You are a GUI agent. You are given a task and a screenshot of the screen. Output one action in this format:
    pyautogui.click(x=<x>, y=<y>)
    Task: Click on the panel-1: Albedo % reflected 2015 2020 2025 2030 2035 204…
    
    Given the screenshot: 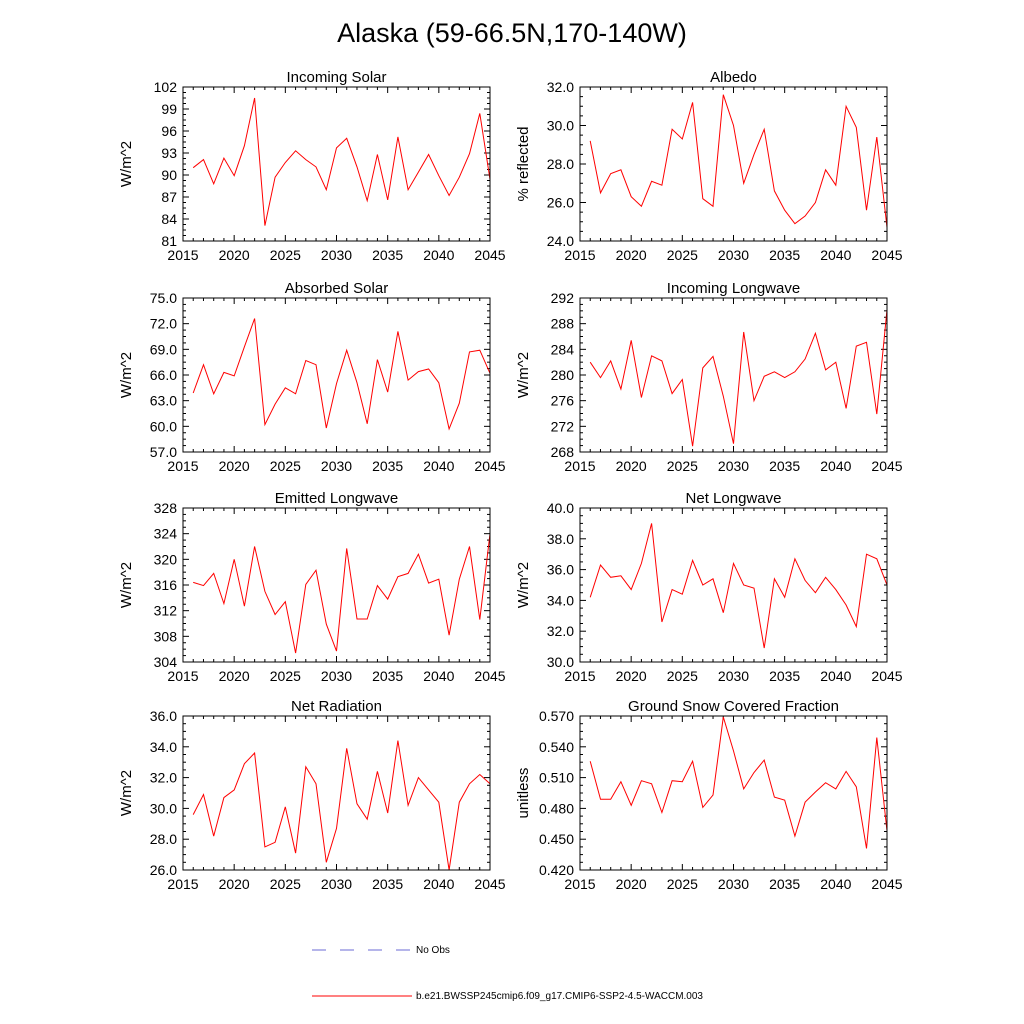 What is the action you would take?
    pyautogui.click(x=709, y=166)
    